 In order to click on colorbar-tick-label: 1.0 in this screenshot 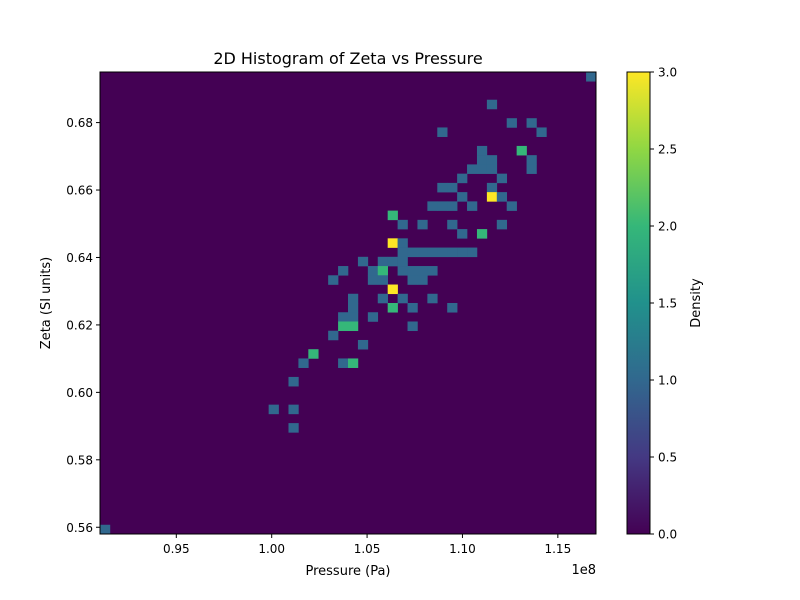, I will do `click(667, 381)`.